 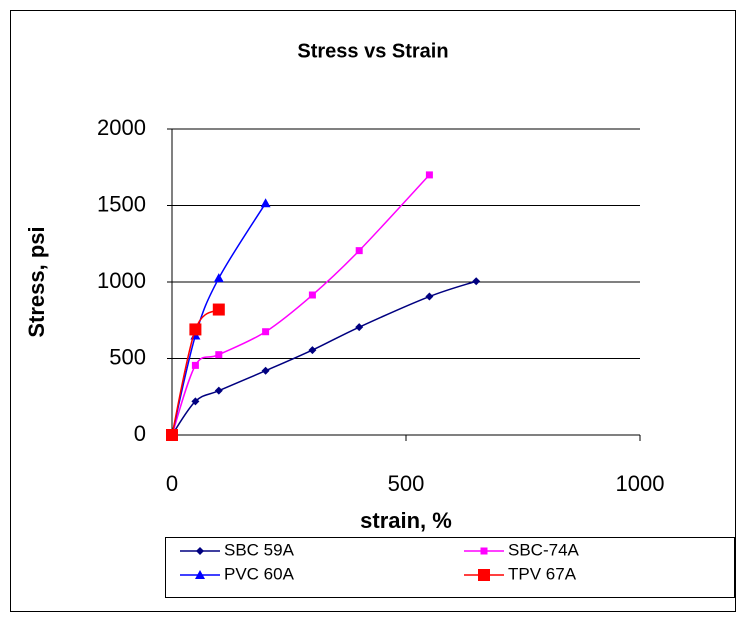 What do you see at coordinates (259, 549) in the screenshot?
I see `legend-label: SBC 59A` at bounding box center [259, 549].